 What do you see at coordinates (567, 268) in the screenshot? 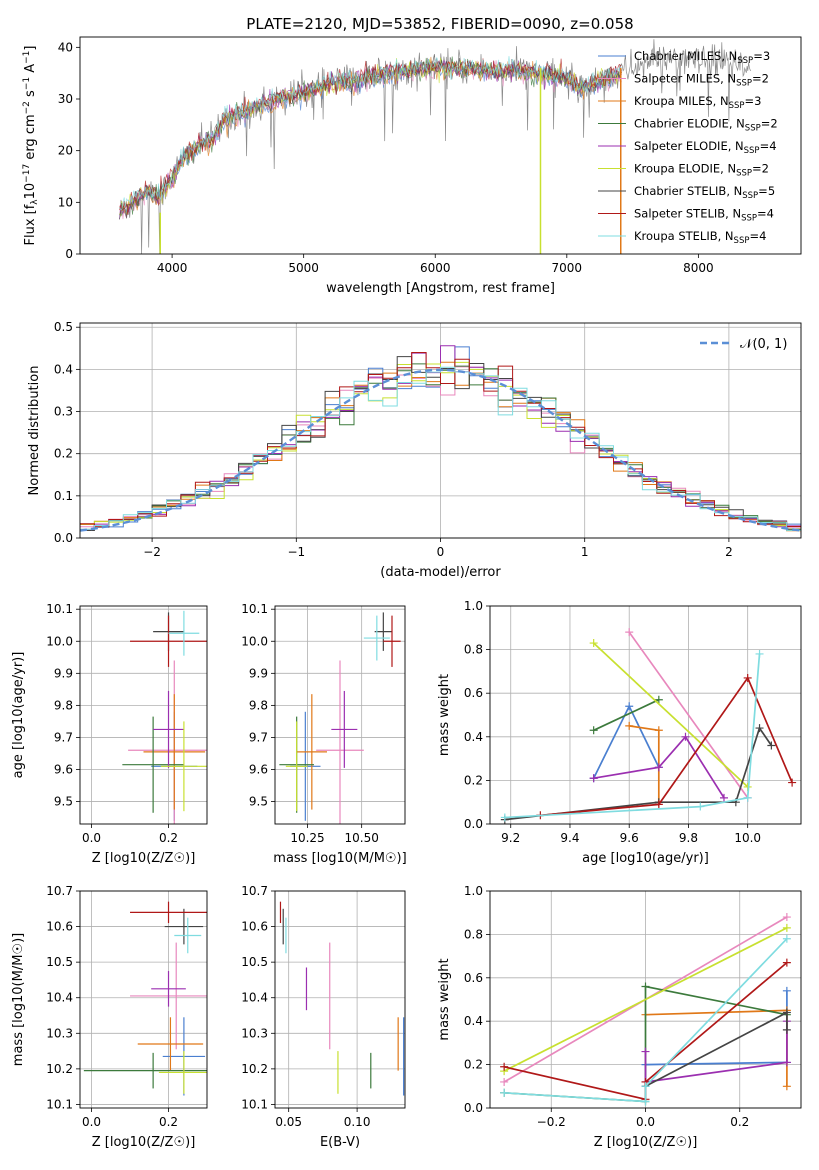
I see `spectrum-xtick-label: 7000` at bounding box center [567, 268].